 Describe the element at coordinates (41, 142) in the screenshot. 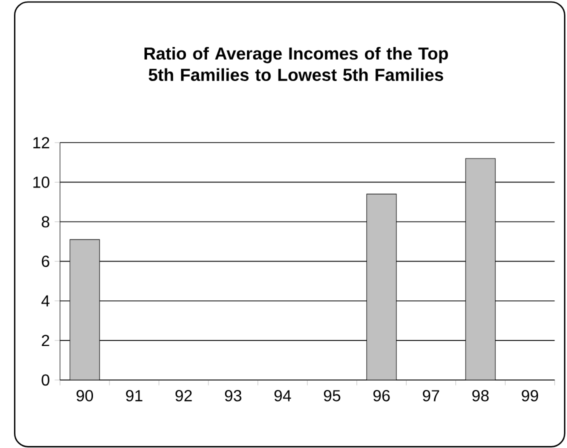

I see `y-tick-label: 12` at that location.